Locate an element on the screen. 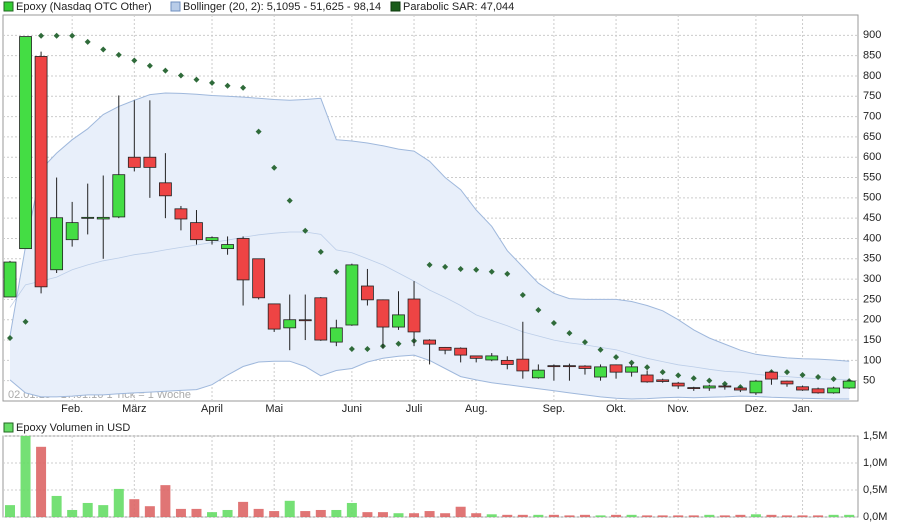 This screenshot has width=900, height=526. y-tick-label: 500 is located at coordinates (872, 198).